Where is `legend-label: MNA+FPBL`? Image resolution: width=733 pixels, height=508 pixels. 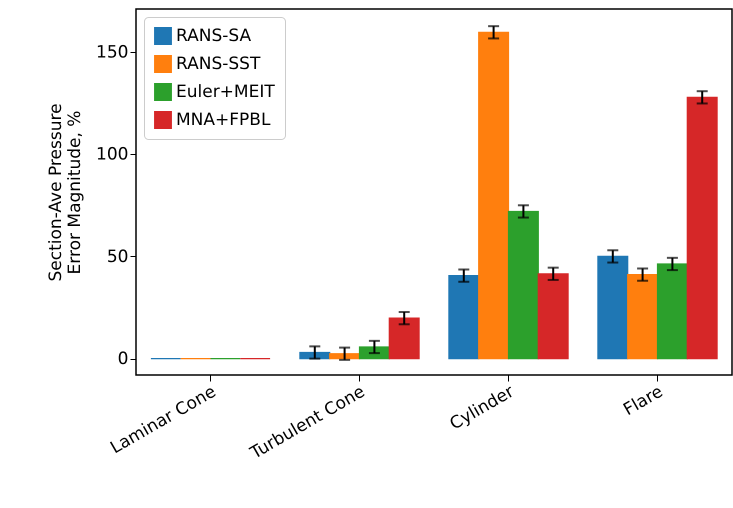 legend-label: MNA+FPBL is located at coordinates (223, 120).